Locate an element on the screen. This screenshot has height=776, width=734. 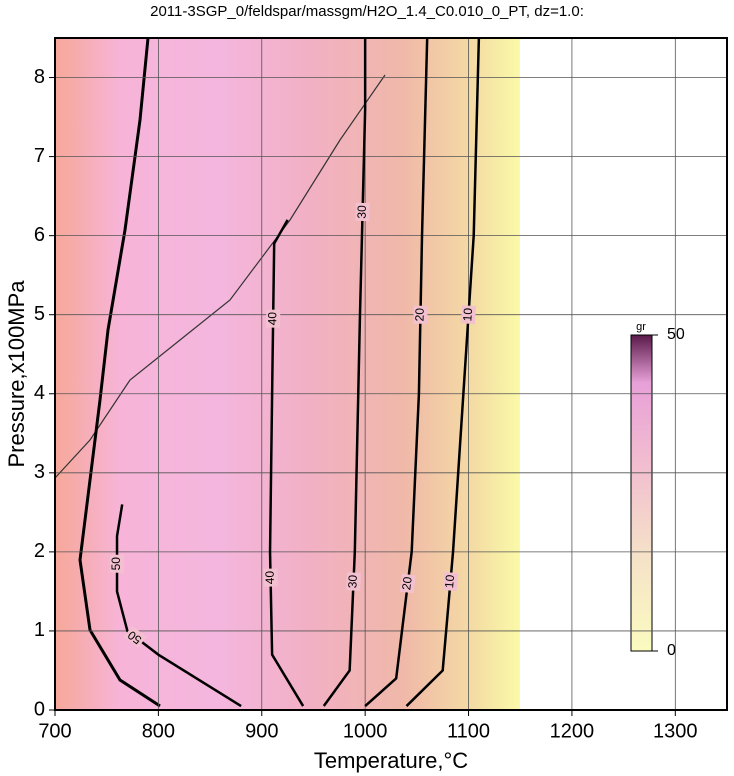
solidus-line is located at coordinates (119, 372).